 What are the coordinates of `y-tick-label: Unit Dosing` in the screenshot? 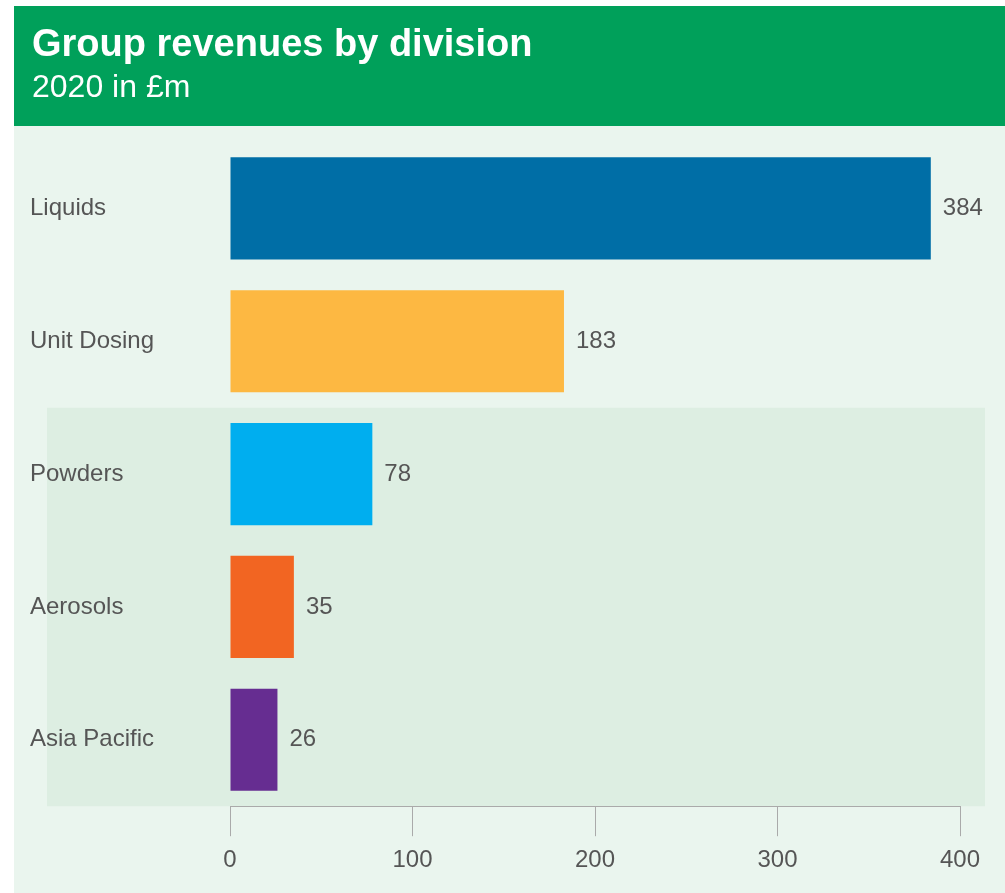 It's located at (92, 339).